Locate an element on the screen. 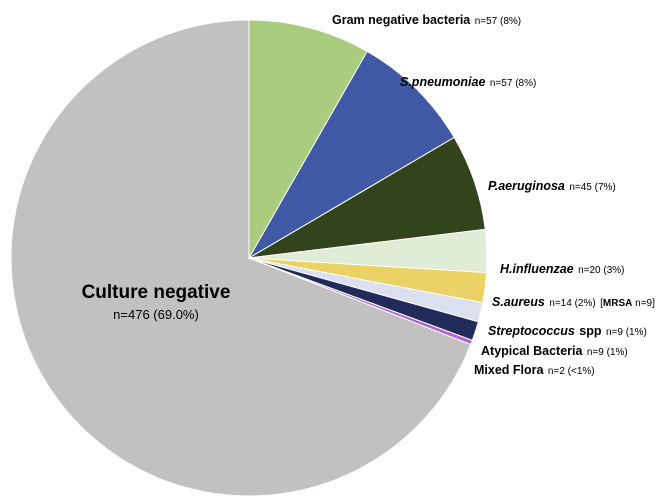  slice-mrsa-note: [MRSA n=9] is located at coordinates (627, 303).